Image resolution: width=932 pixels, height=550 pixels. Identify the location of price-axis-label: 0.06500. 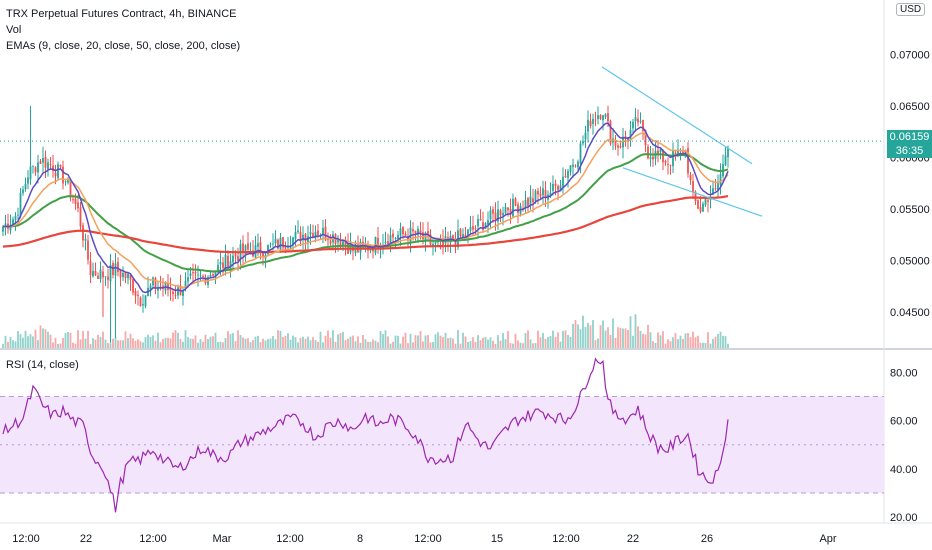
(910, 107).